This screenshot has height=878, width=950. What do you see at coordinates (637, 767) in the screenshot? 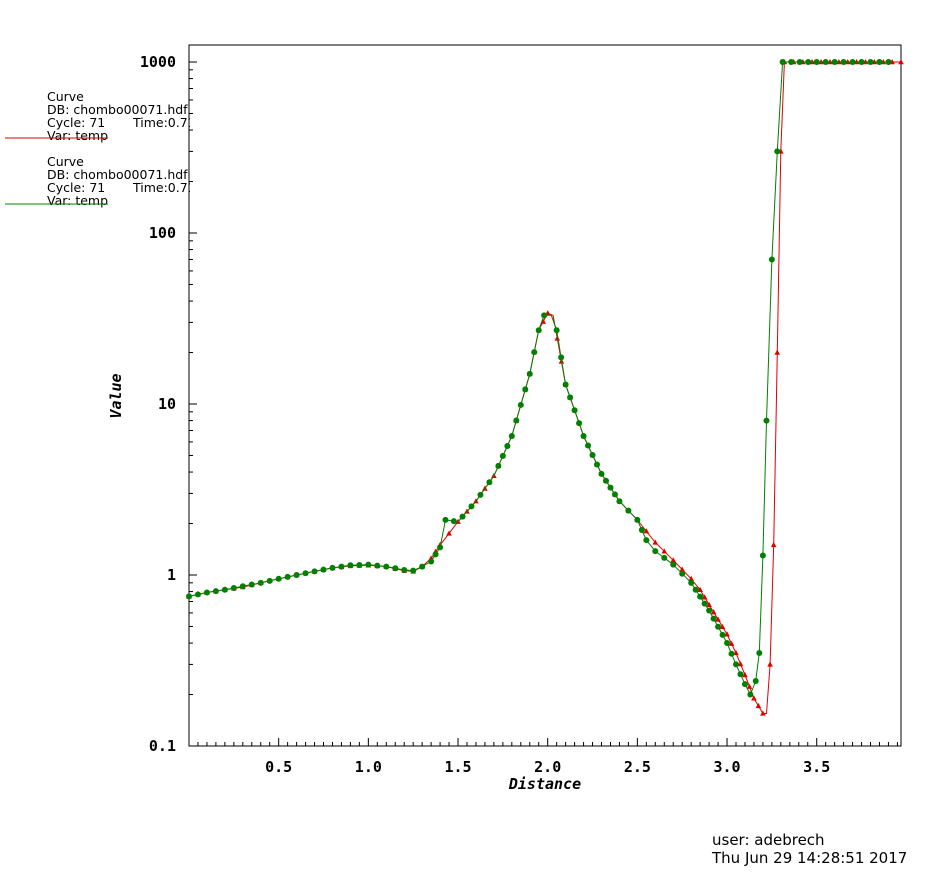
I see `x-tick-label: 2.5` at bounding box center [637, 767].